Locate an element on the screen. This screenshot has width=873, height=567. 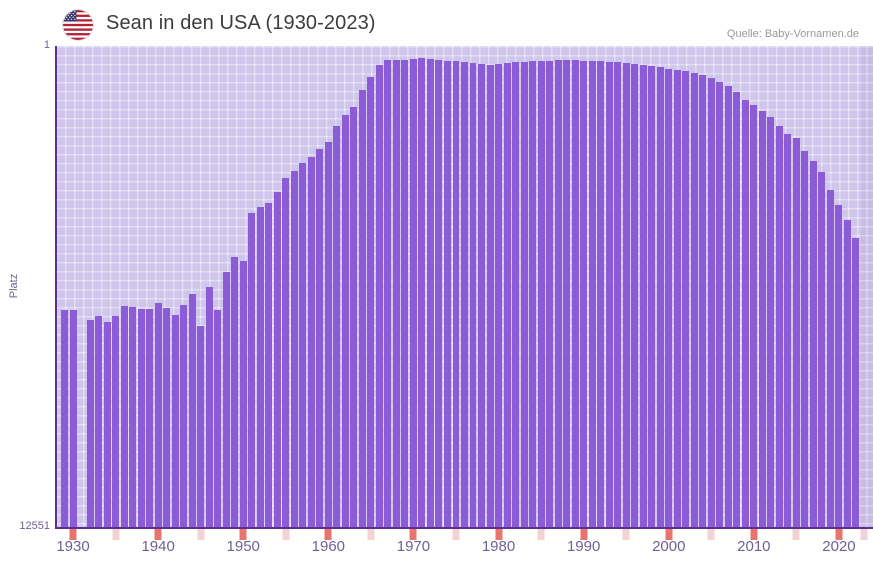
x-axis-tick-mark is located at coordinates (669, 534).